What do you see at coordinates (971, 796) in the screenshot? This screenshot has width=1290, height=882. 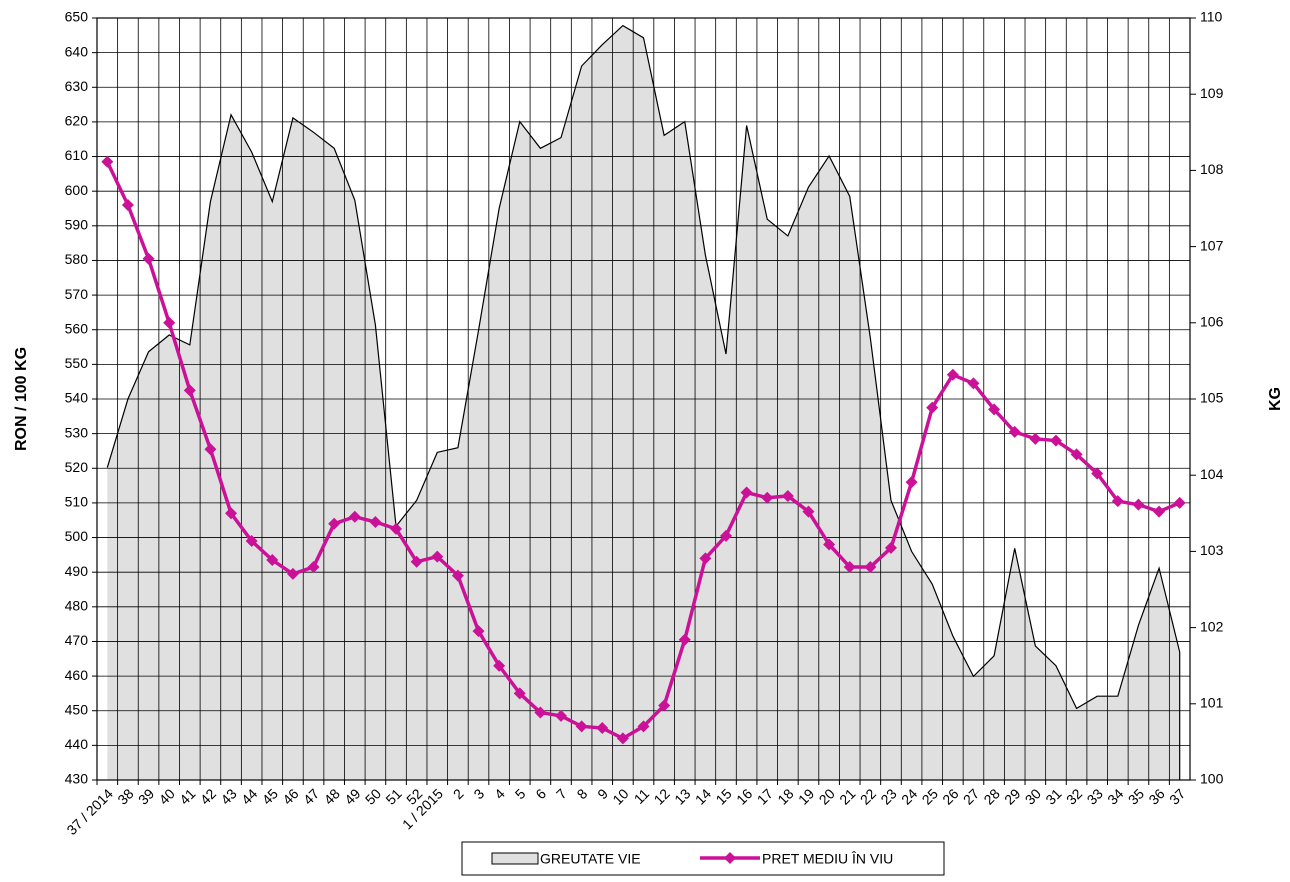 I see `x-tick-label: 27` at bounding box center [971, 796].